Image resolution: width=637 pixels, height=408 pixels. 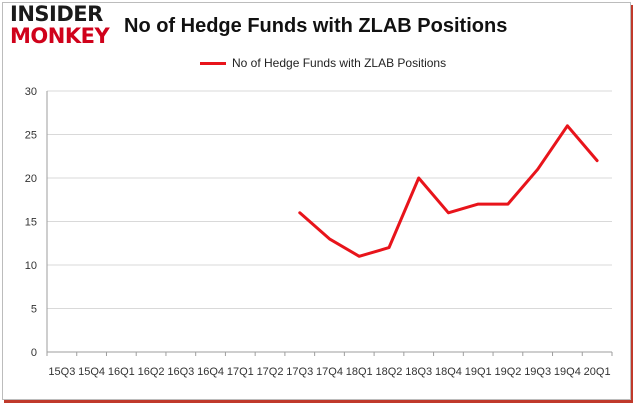 I want to click on logo-line-monkey: MONKEY, so click(x=60, y=36).